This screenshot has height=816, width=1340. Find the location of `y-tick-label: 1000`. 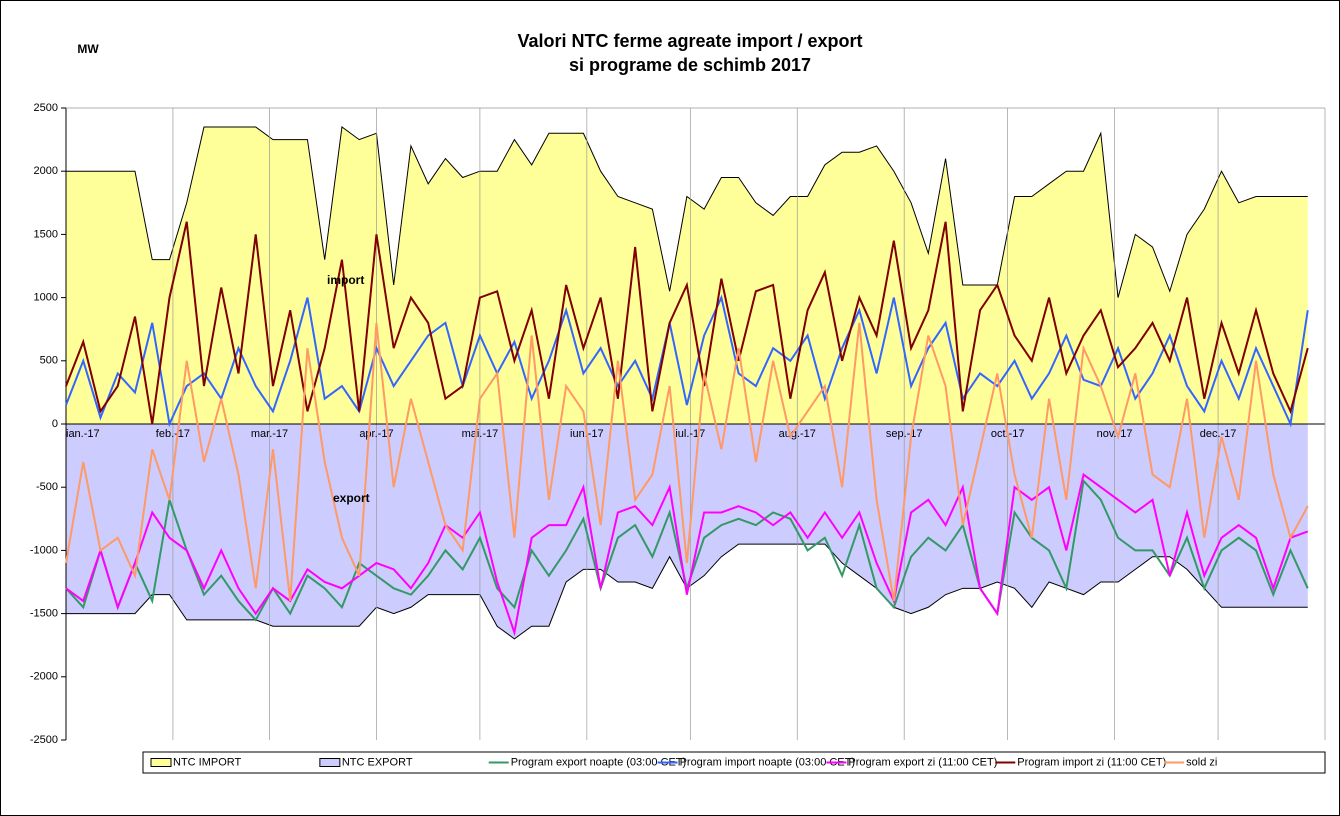

y-tick-label: 1000 is located at coordinates (46, 298).